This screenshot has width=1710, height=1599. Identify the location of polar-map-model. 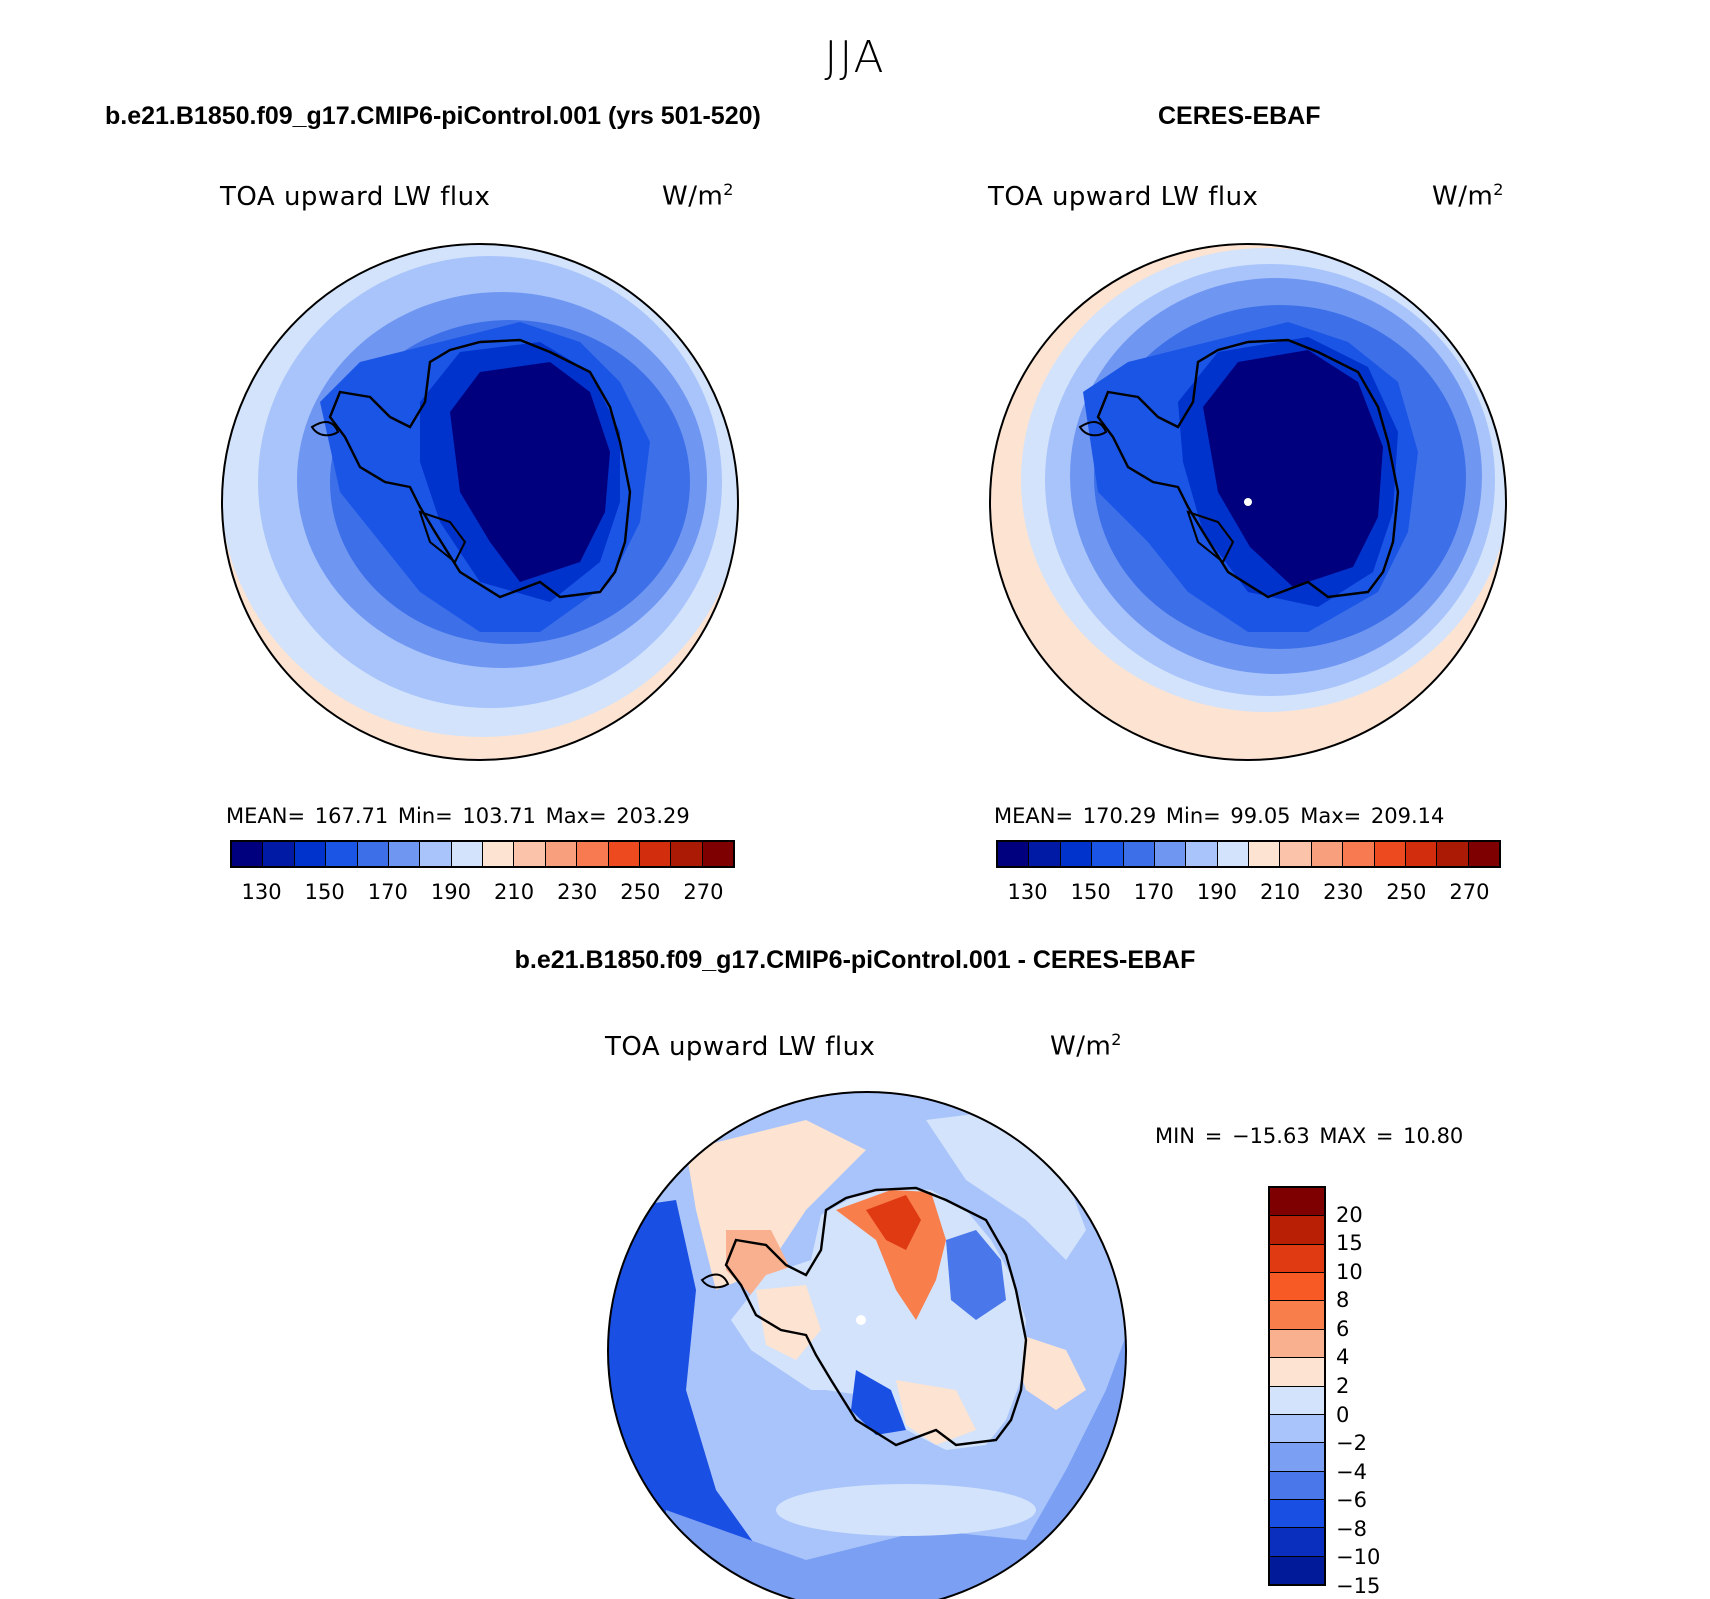
(480, 502).